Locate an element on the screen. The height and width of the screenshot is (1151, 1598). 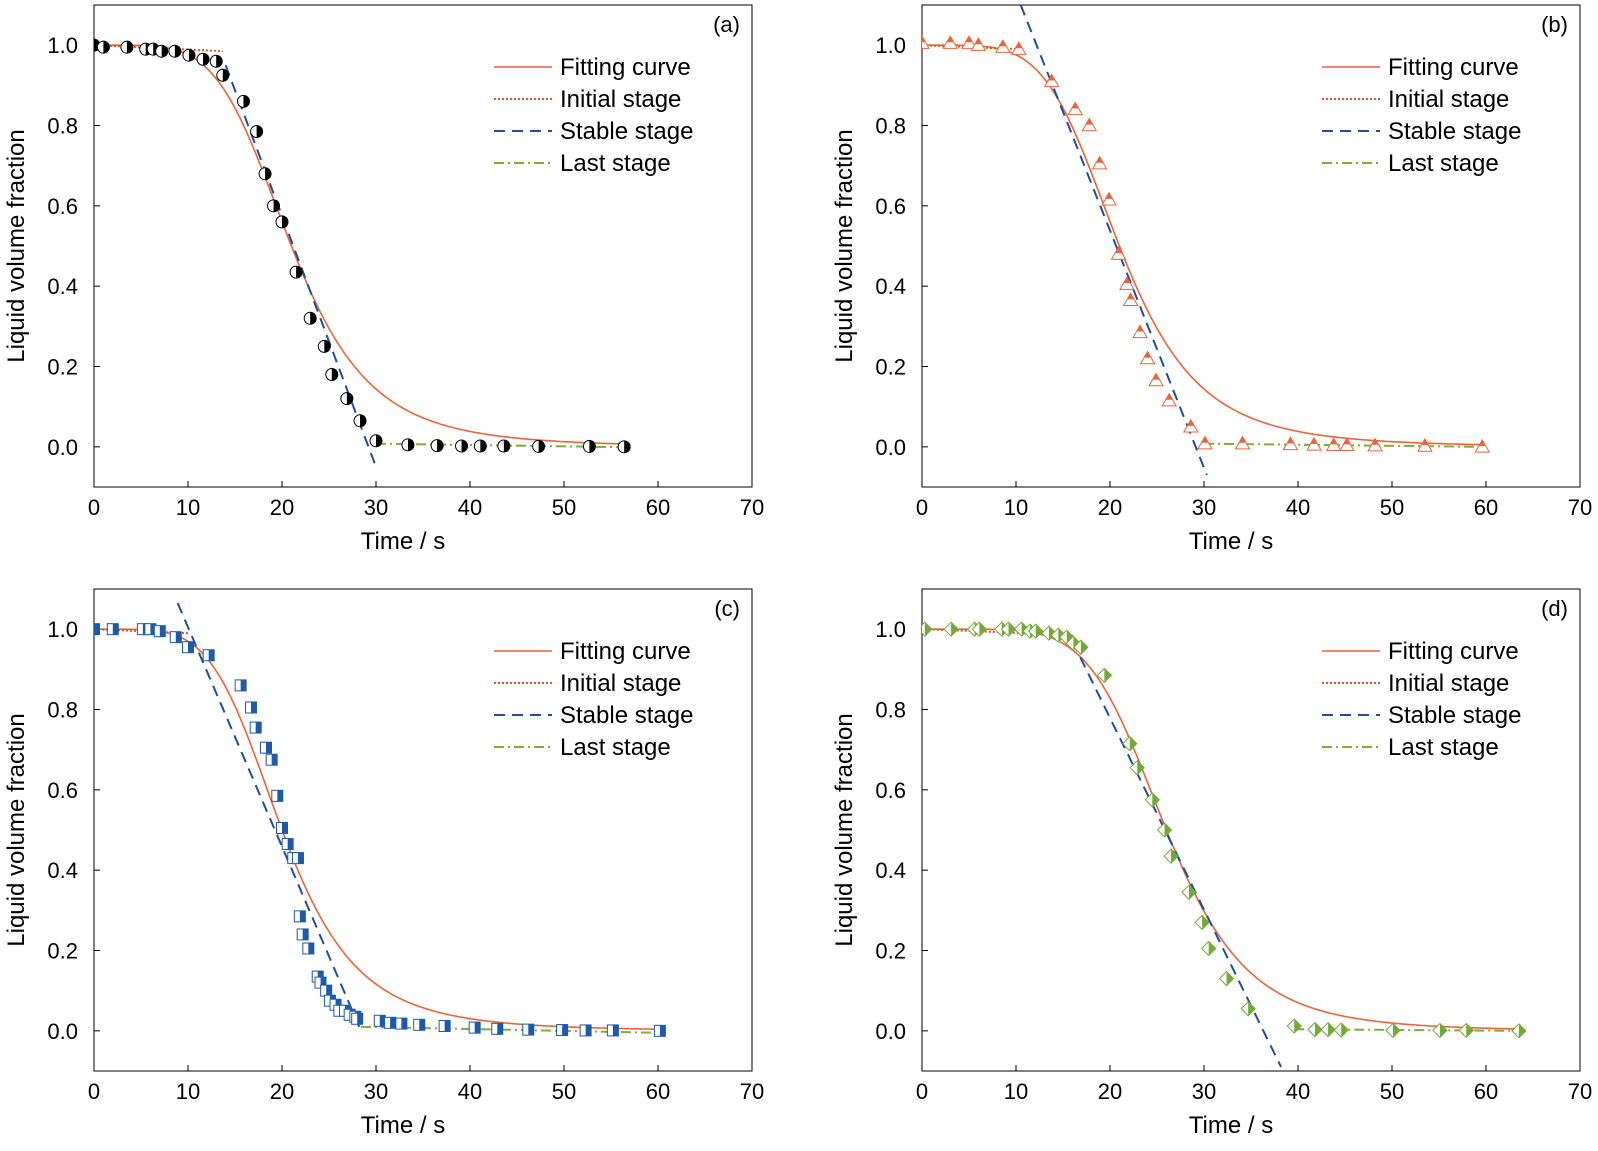
panel-label: (d) is located at coordinates (1554, 608).